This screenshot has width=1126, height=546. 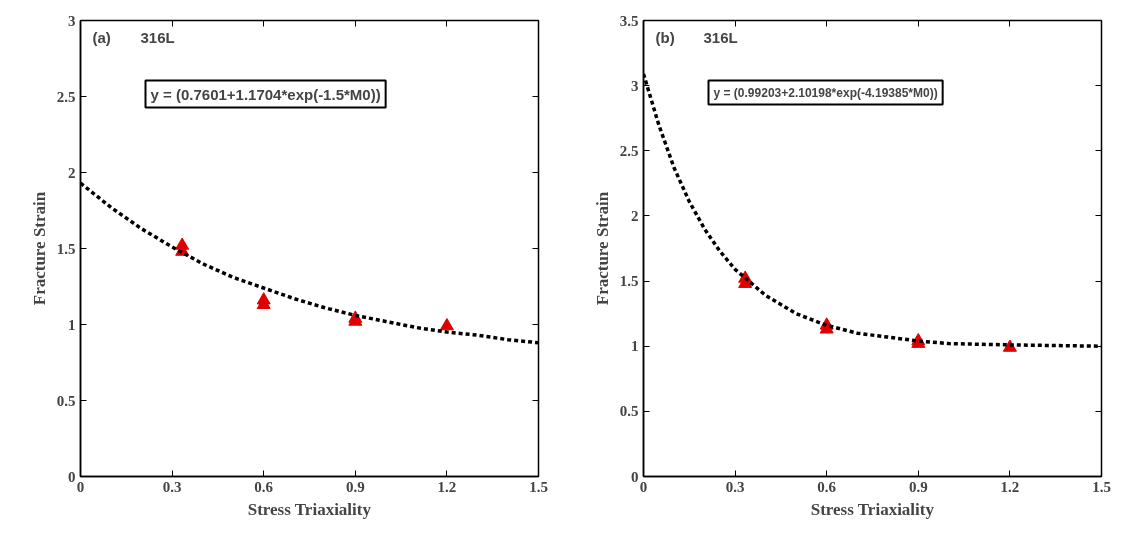 I want to click on annotation: y = (0.99203+2.10198*exp(-4.19385*M0)), so click(x=825, y=92).